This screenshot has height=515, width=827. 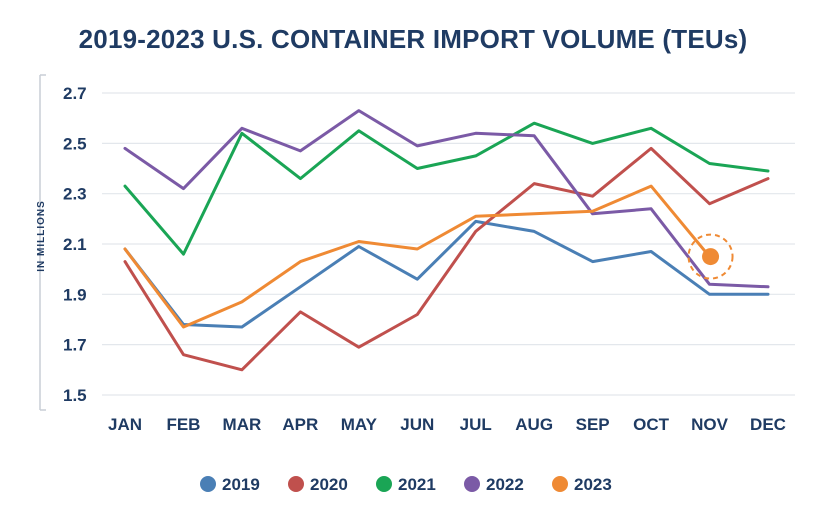 What do you see at coordinates (75, 93) in the screenshot?
I see `y-tick-label: 2.7` at bounding box center [75, 93].